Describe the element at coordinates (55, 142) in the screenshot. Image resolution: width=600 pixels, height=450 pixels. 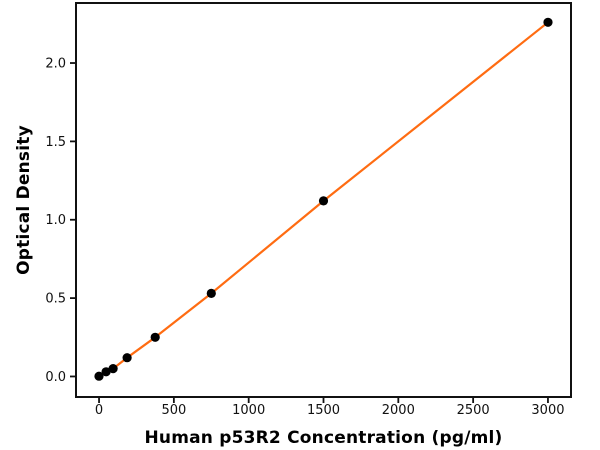
I see `y-tick-label: 1.5` at that location.